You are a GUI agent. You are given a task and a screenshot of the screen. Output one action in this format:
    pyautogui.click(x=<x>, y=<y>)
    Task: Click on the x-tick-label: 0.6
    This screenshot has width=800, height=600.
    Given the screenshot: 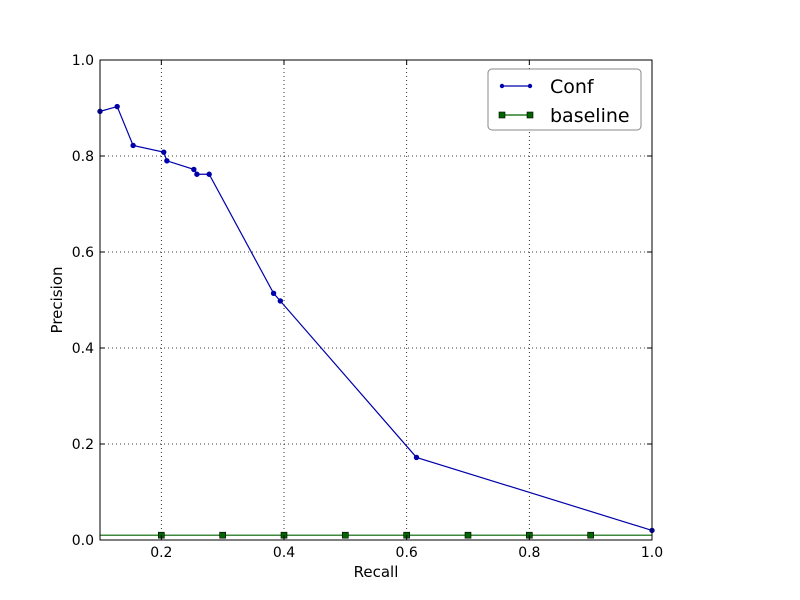 What is the action you would take?
    pyautogui.click(x=407, y=553)
    